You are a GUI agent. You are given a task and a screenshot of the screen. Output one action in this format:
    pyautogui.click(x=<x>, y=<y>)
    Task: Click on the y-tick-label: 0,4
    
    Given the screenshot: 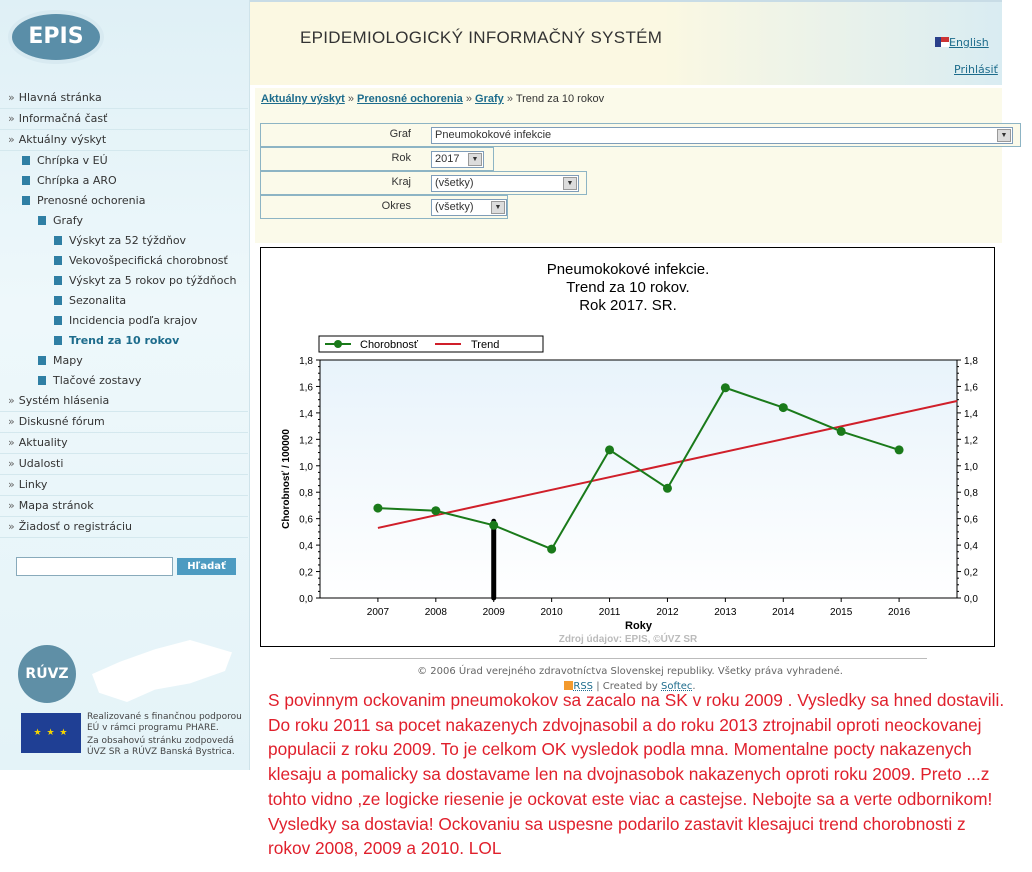 What is the action you would take?
    pyautogui.click(x=306, y=546)
    